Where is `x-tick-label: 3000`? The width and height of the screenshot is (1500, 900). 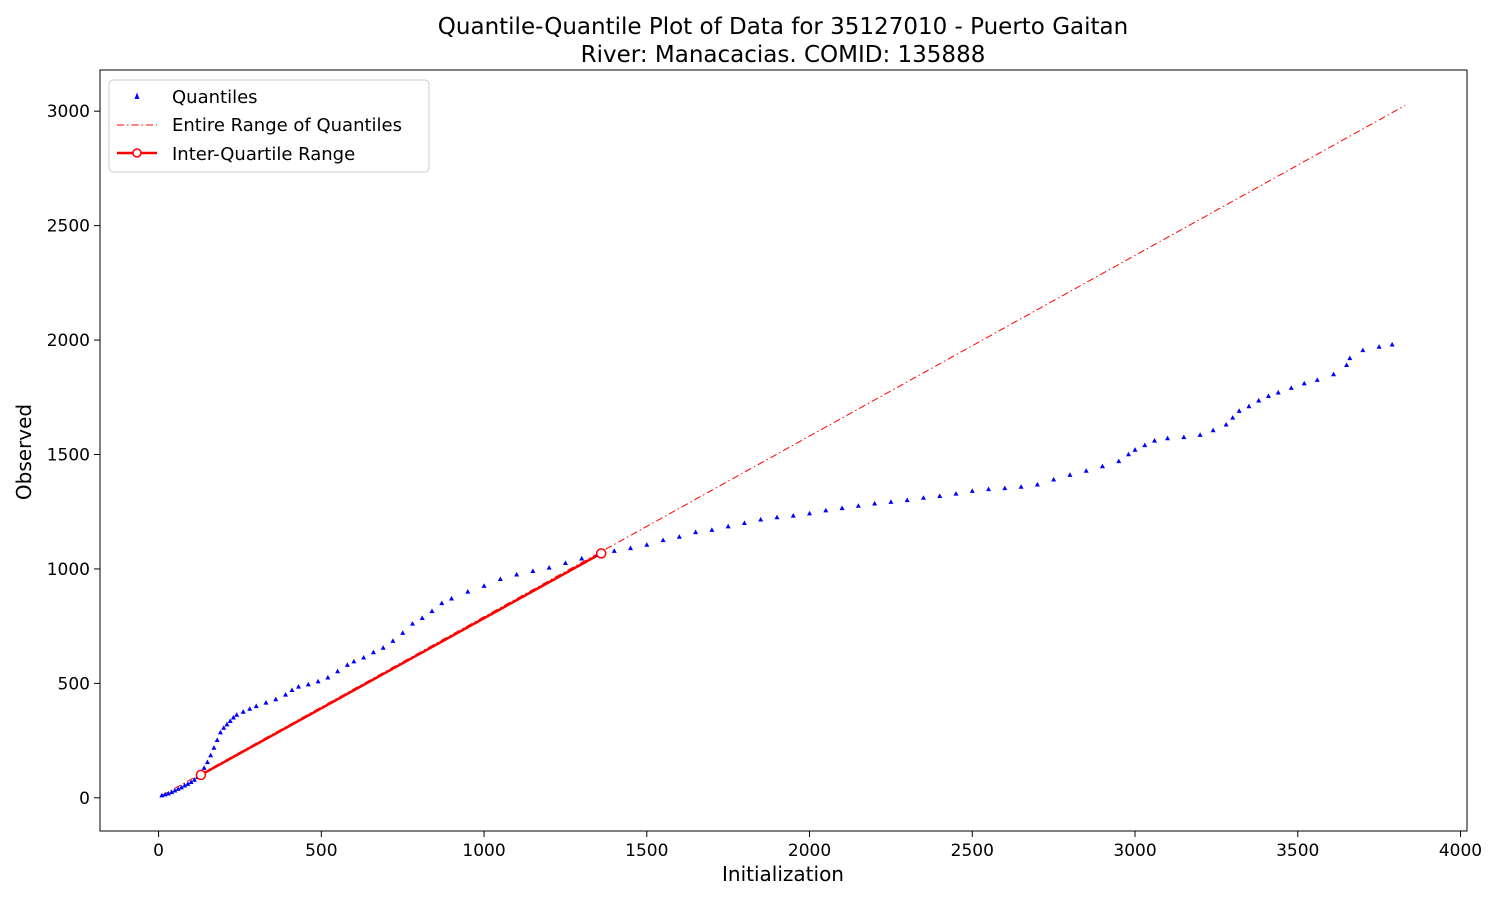 x-tick-label: 3000 is located at coordinates (1134, 851).